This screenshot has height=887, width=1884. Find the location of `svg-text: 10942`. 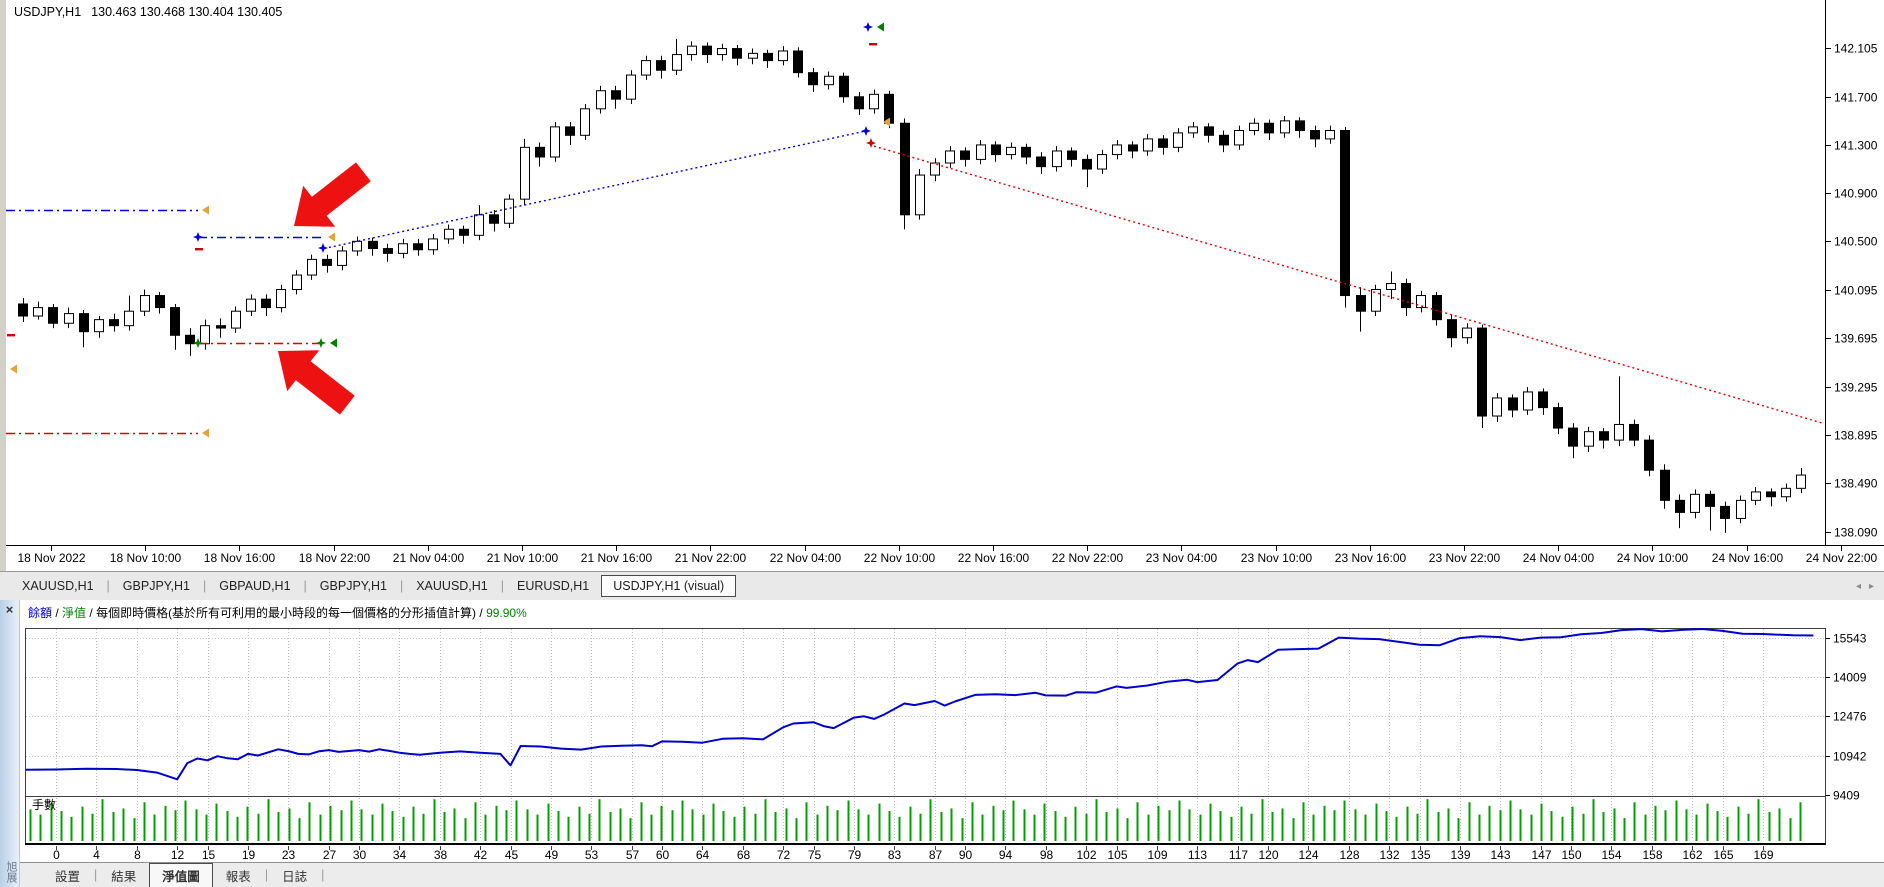

svg-text: 10942 is located at coordinates (1850, 757).